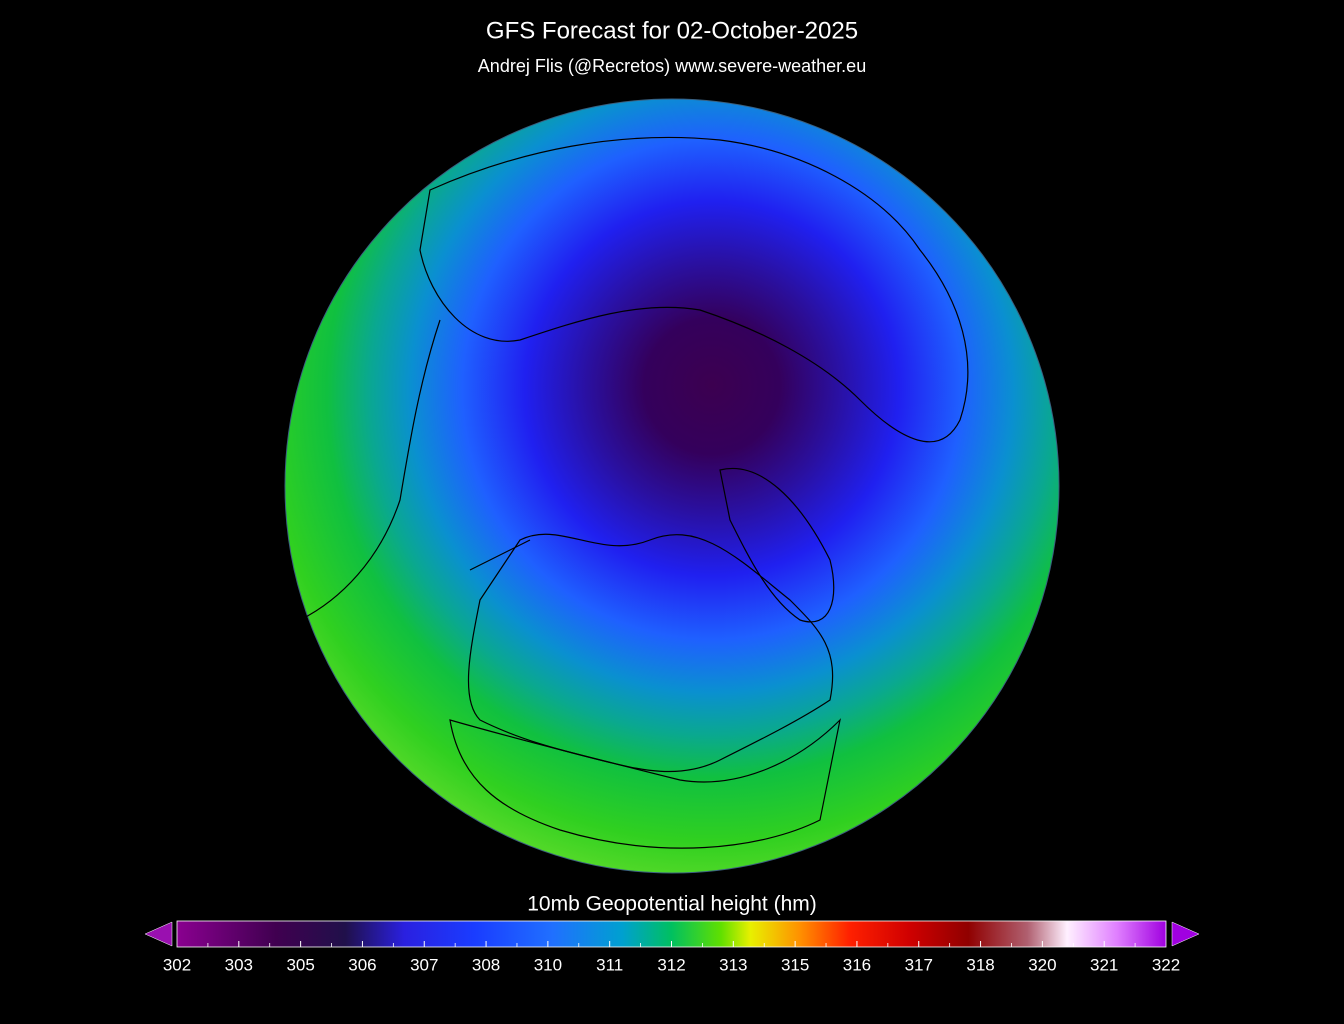 The height and width of the screenshot is (1024, 1344). Describe the element at coordinates (370, 470) in the screenshot. I see `pacific-coast` at that location.